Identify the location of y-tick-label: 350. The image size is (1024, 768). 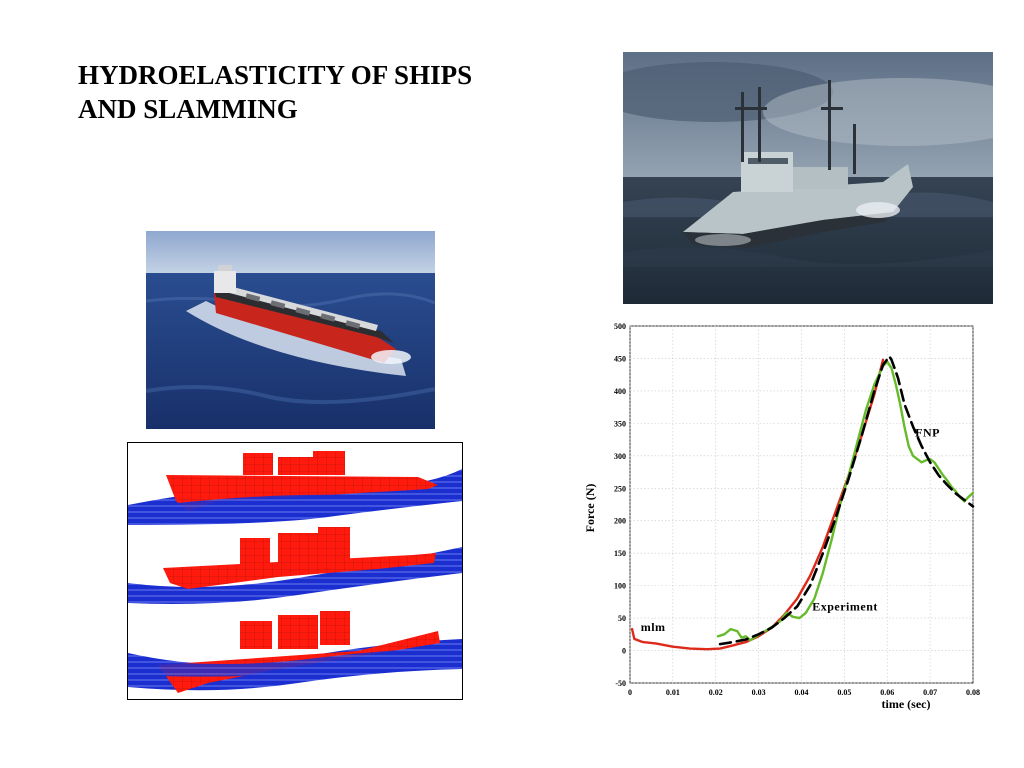
(620, 423).